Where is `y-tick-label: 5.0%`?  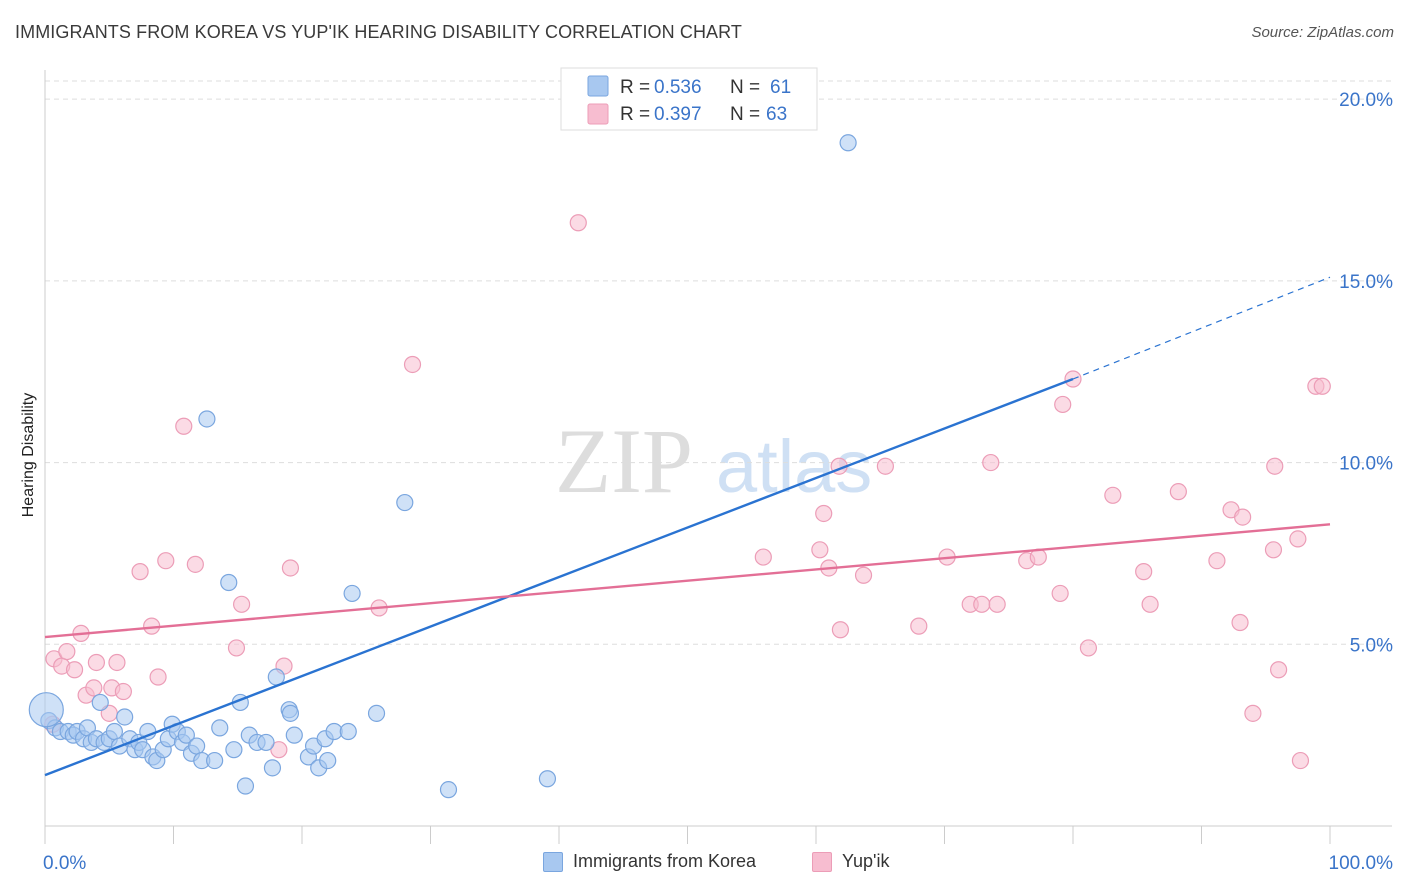
y-tick-label: 5.0% is located at coordinates (1371, 645).